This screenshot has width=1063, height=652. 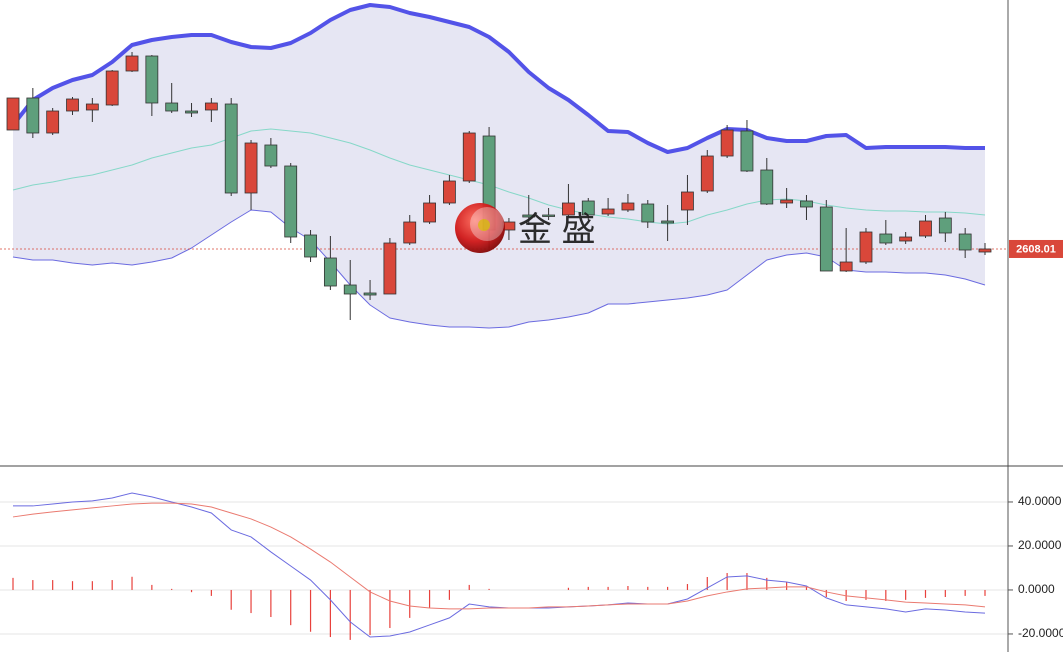 What do you see at coordinates (1036, 589) in the screenshot?
I see `y-tick-label: 0.0000` at bounding box center [1036, 589].